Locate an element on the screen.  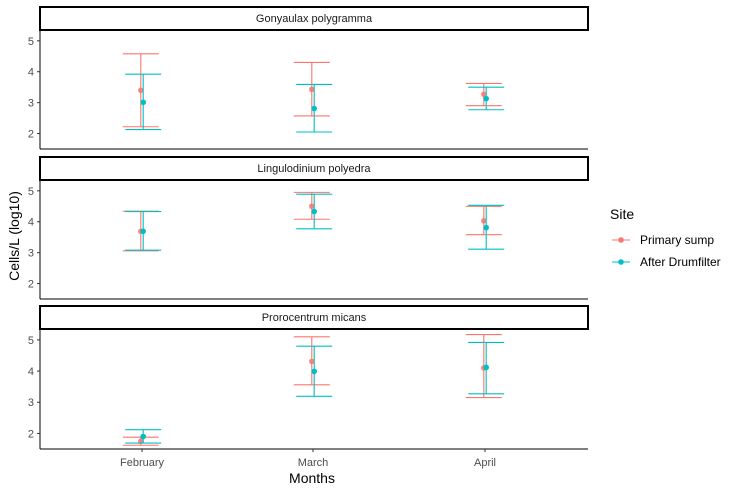
facet-strip-label: Lingulodinium polyedra is located at coordinates (314, 169).